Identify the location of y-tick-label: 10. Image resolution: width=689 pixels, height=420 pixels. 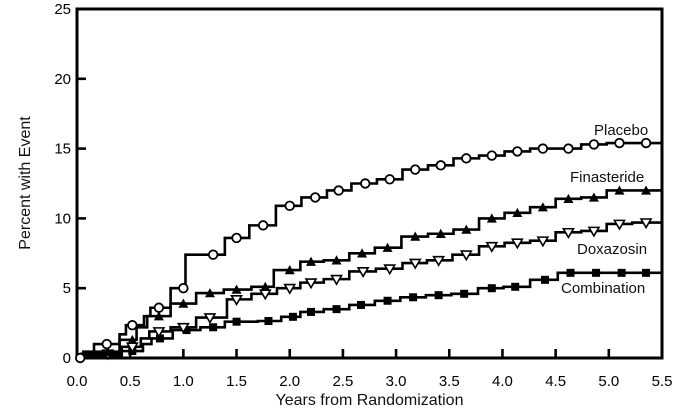
(62, 218).